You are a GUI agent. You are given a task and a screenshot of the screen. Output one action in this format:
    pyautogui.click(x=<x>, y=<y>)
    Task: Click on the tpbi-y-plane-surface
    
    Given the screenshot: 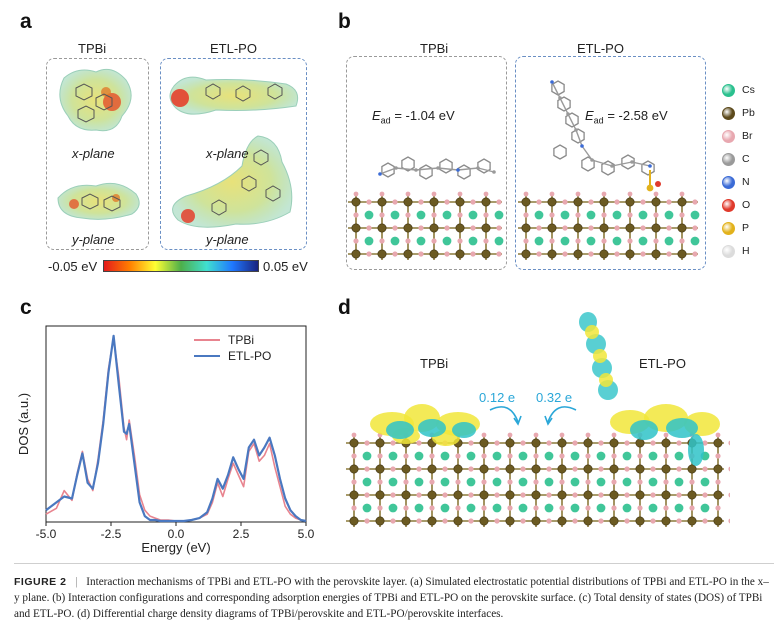 What is the action you would take?
    pyautogui.click(x=98, y=201)
    